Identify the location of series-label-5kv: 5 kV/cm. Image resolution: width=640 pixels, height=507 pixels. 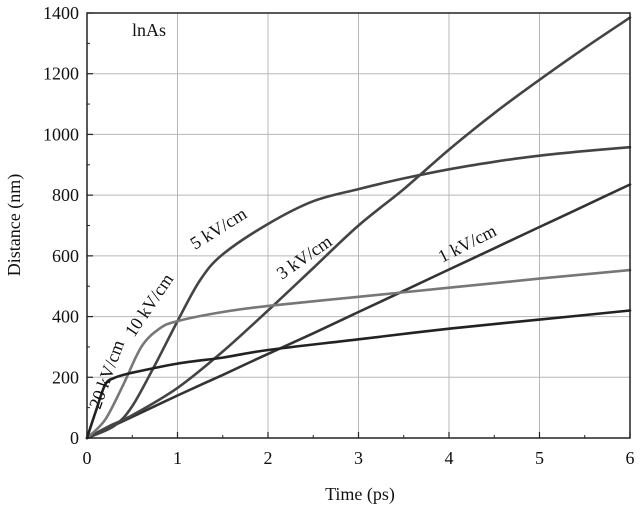
(219, 228).